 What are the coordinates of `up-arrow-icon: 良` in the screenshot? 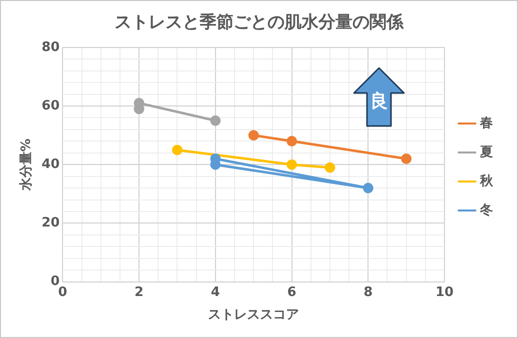 It's located at (379, 97).